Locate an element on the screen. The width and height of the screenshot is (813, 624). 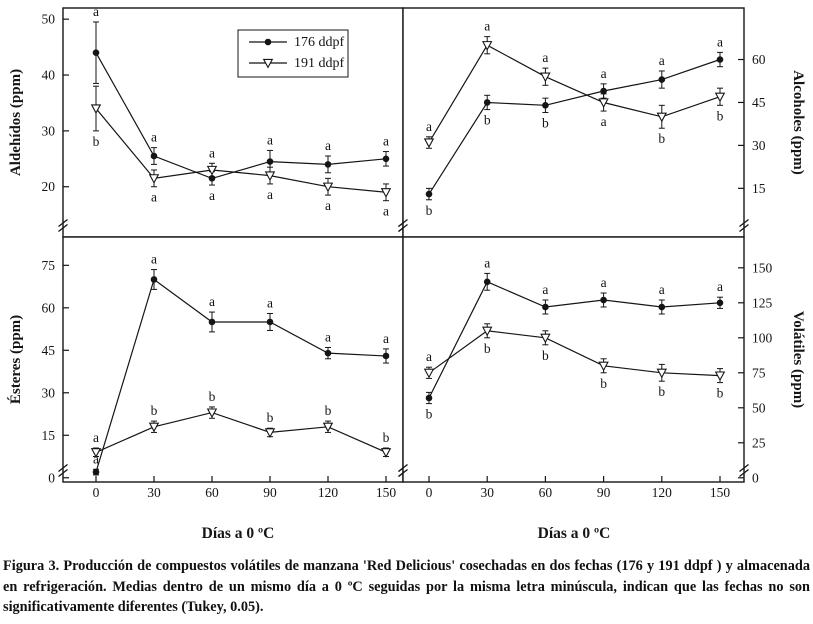
legend-label: 176 ddpf is located at coordinates (319, 42).